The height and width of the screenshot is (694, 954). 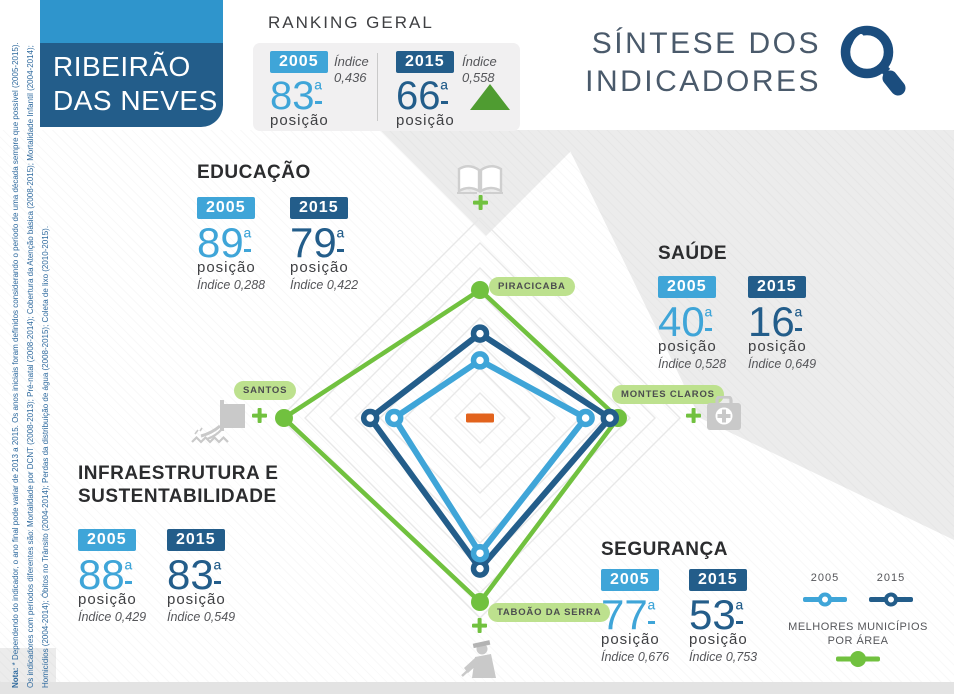 What do you see at coordinates (668, 394) in the screenshot?
I see `radar-axis-pill-montes-claros: MONTES CLAROS` at bounding box center [668, 394].